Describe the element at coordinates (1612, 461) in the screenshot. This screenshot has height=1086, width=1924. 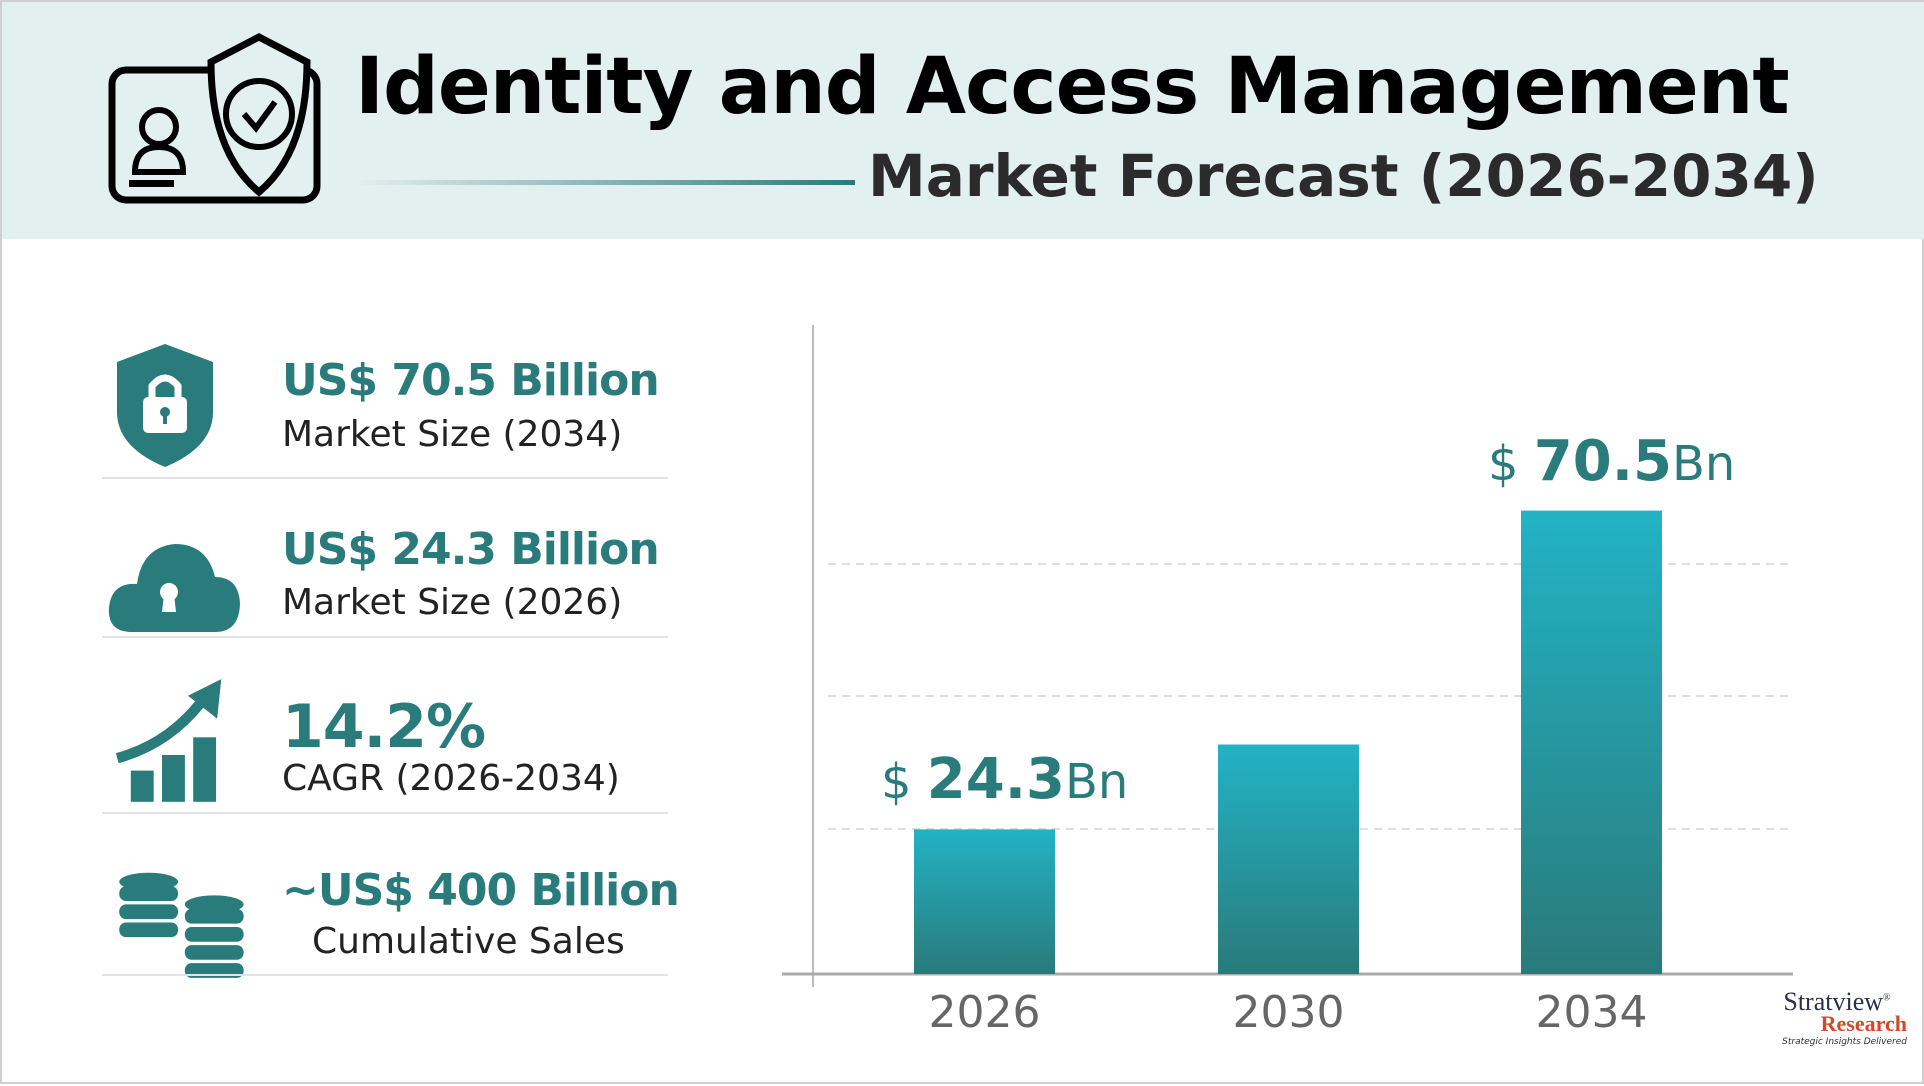
I see `data-label: $ 70.5Bn` at that location.